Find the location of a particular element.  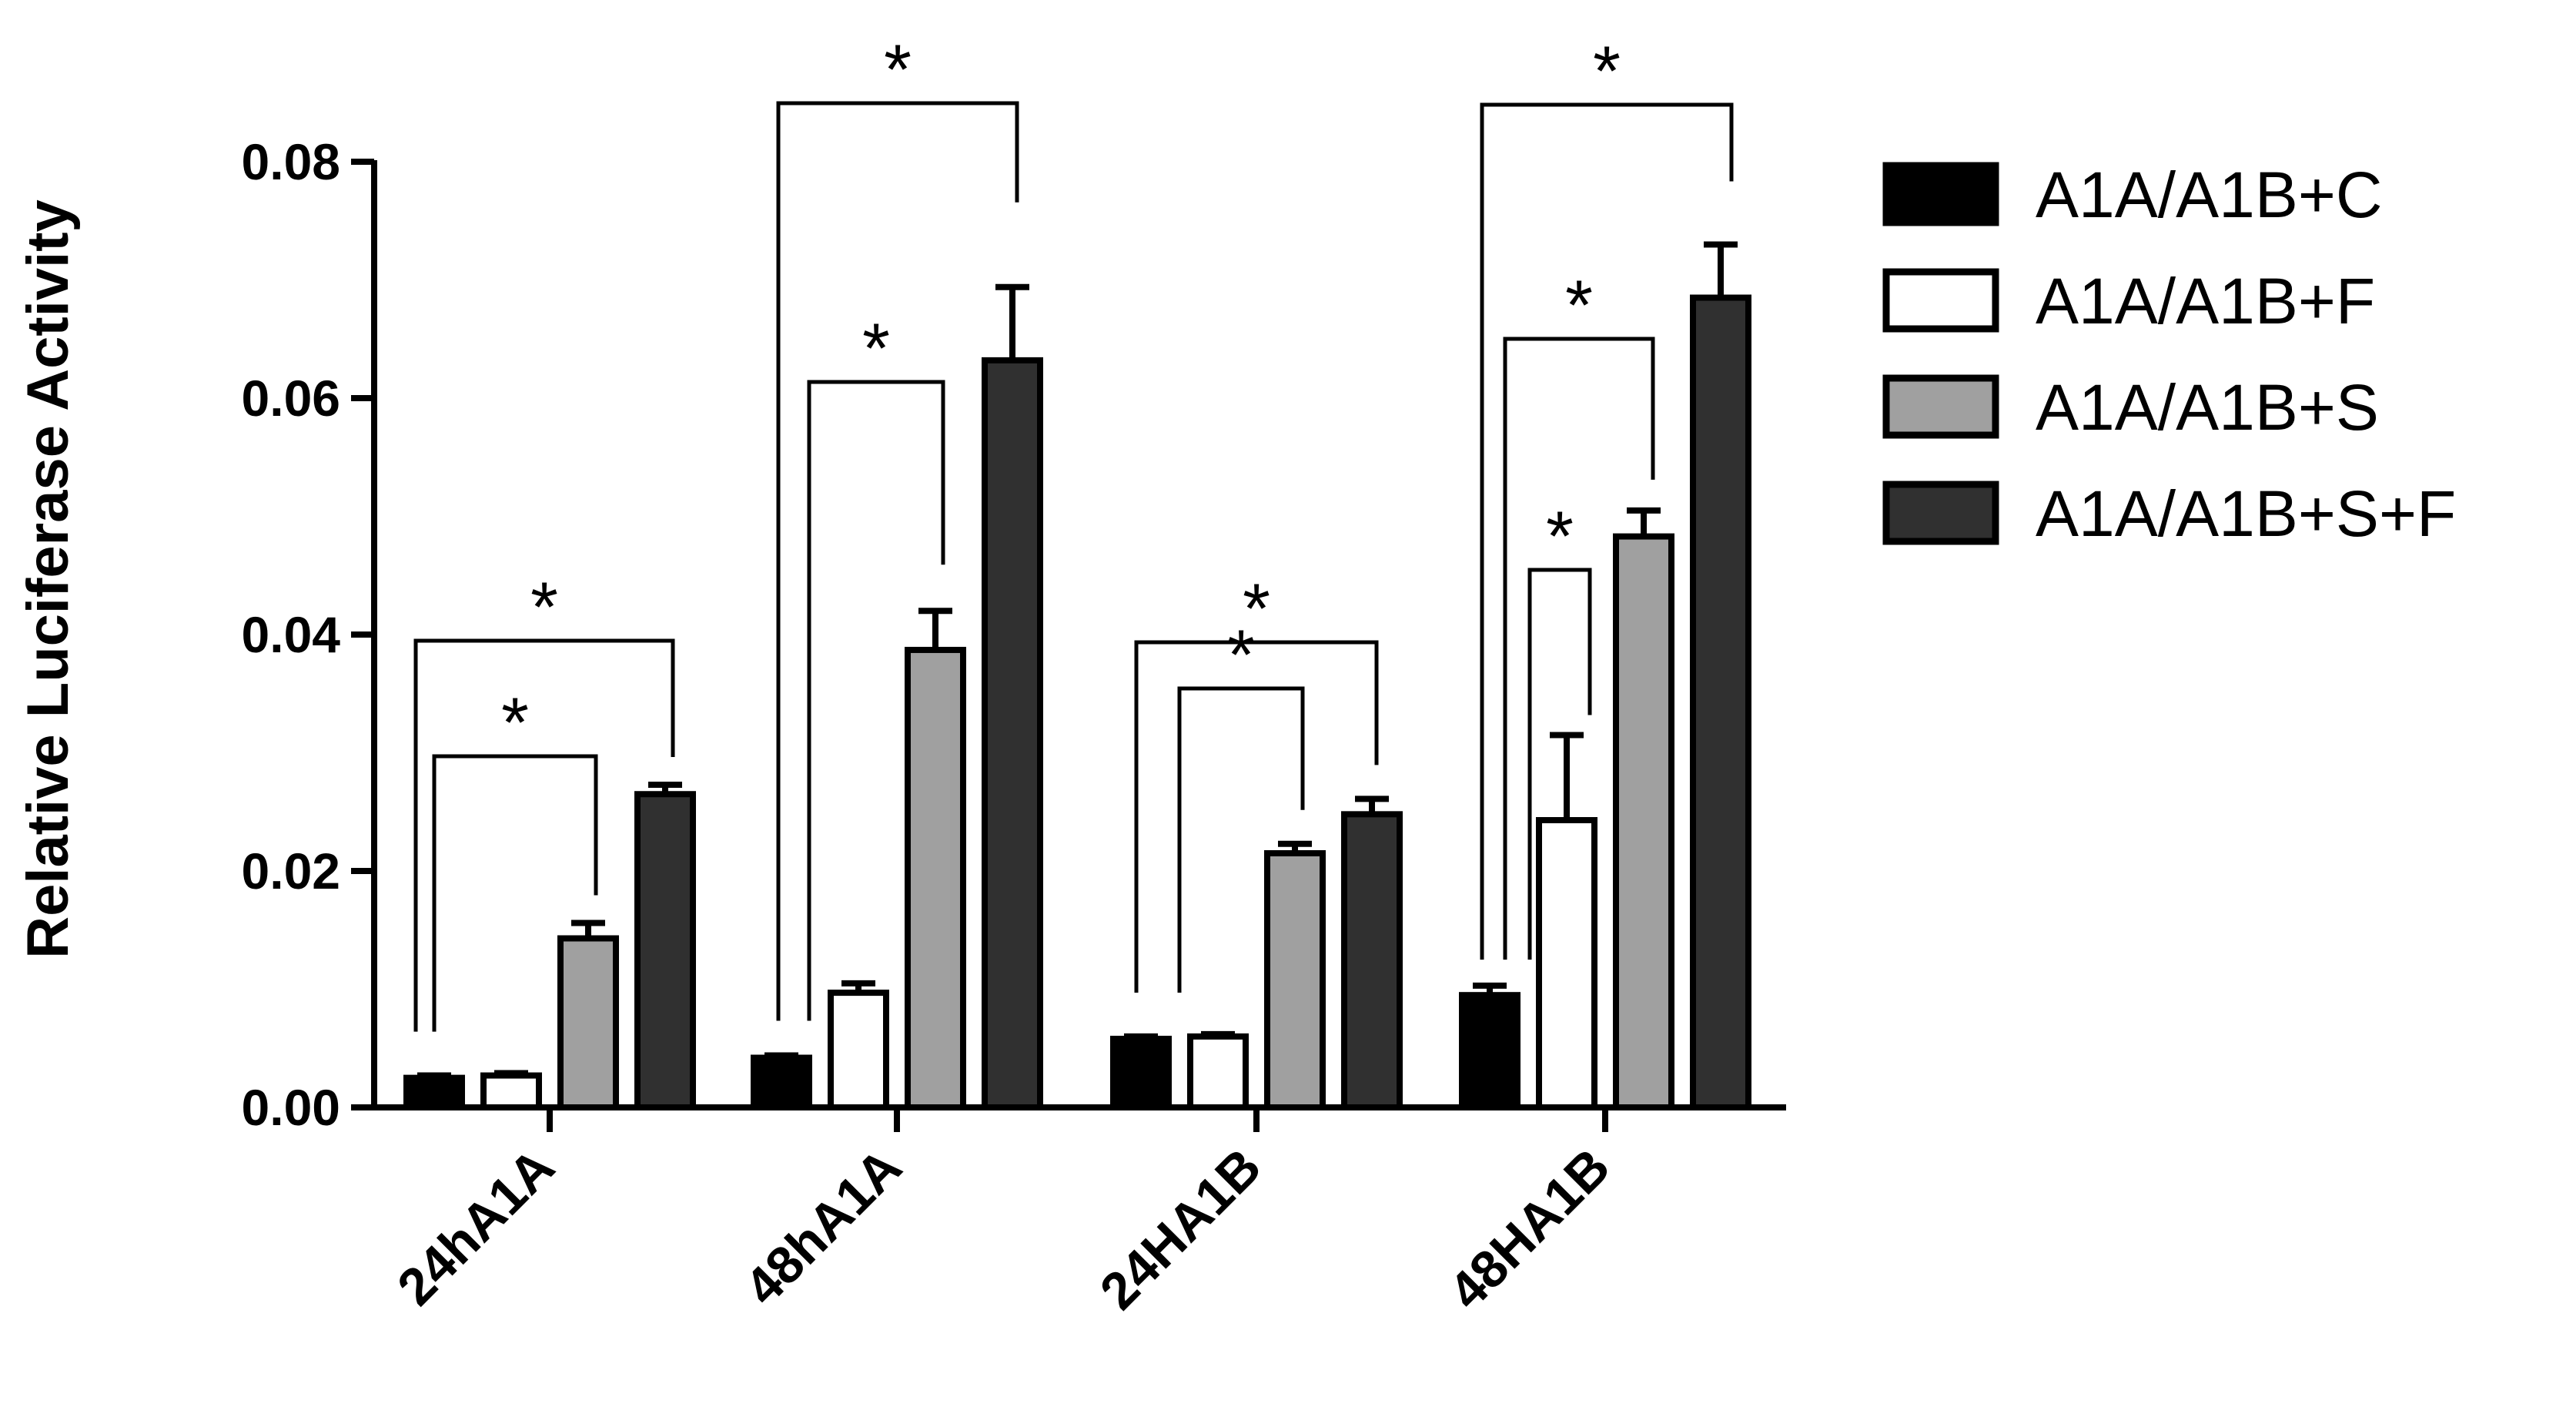

y-tick-label: 0.02 is located at coordinates (291, 870).